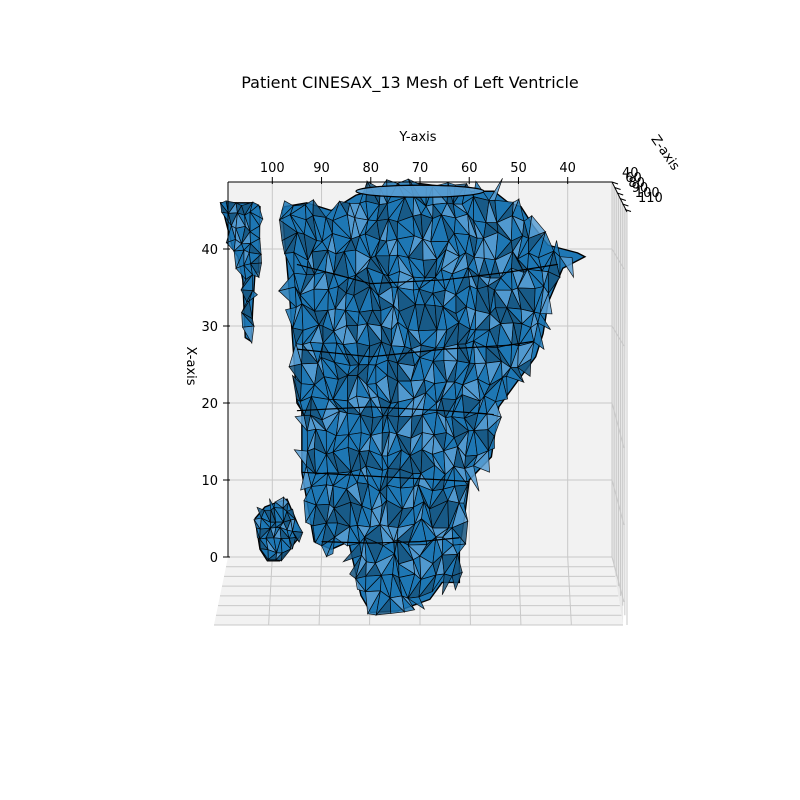 The width and height of the screenshot is (800, 800). Describe the element at coordinates (209, 327) in the screenshot. I see `x-tick-label: 30` at that location.